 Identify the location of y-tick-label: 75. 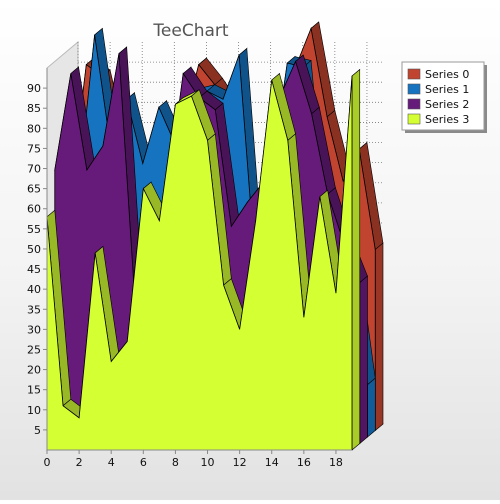
(34, 148).